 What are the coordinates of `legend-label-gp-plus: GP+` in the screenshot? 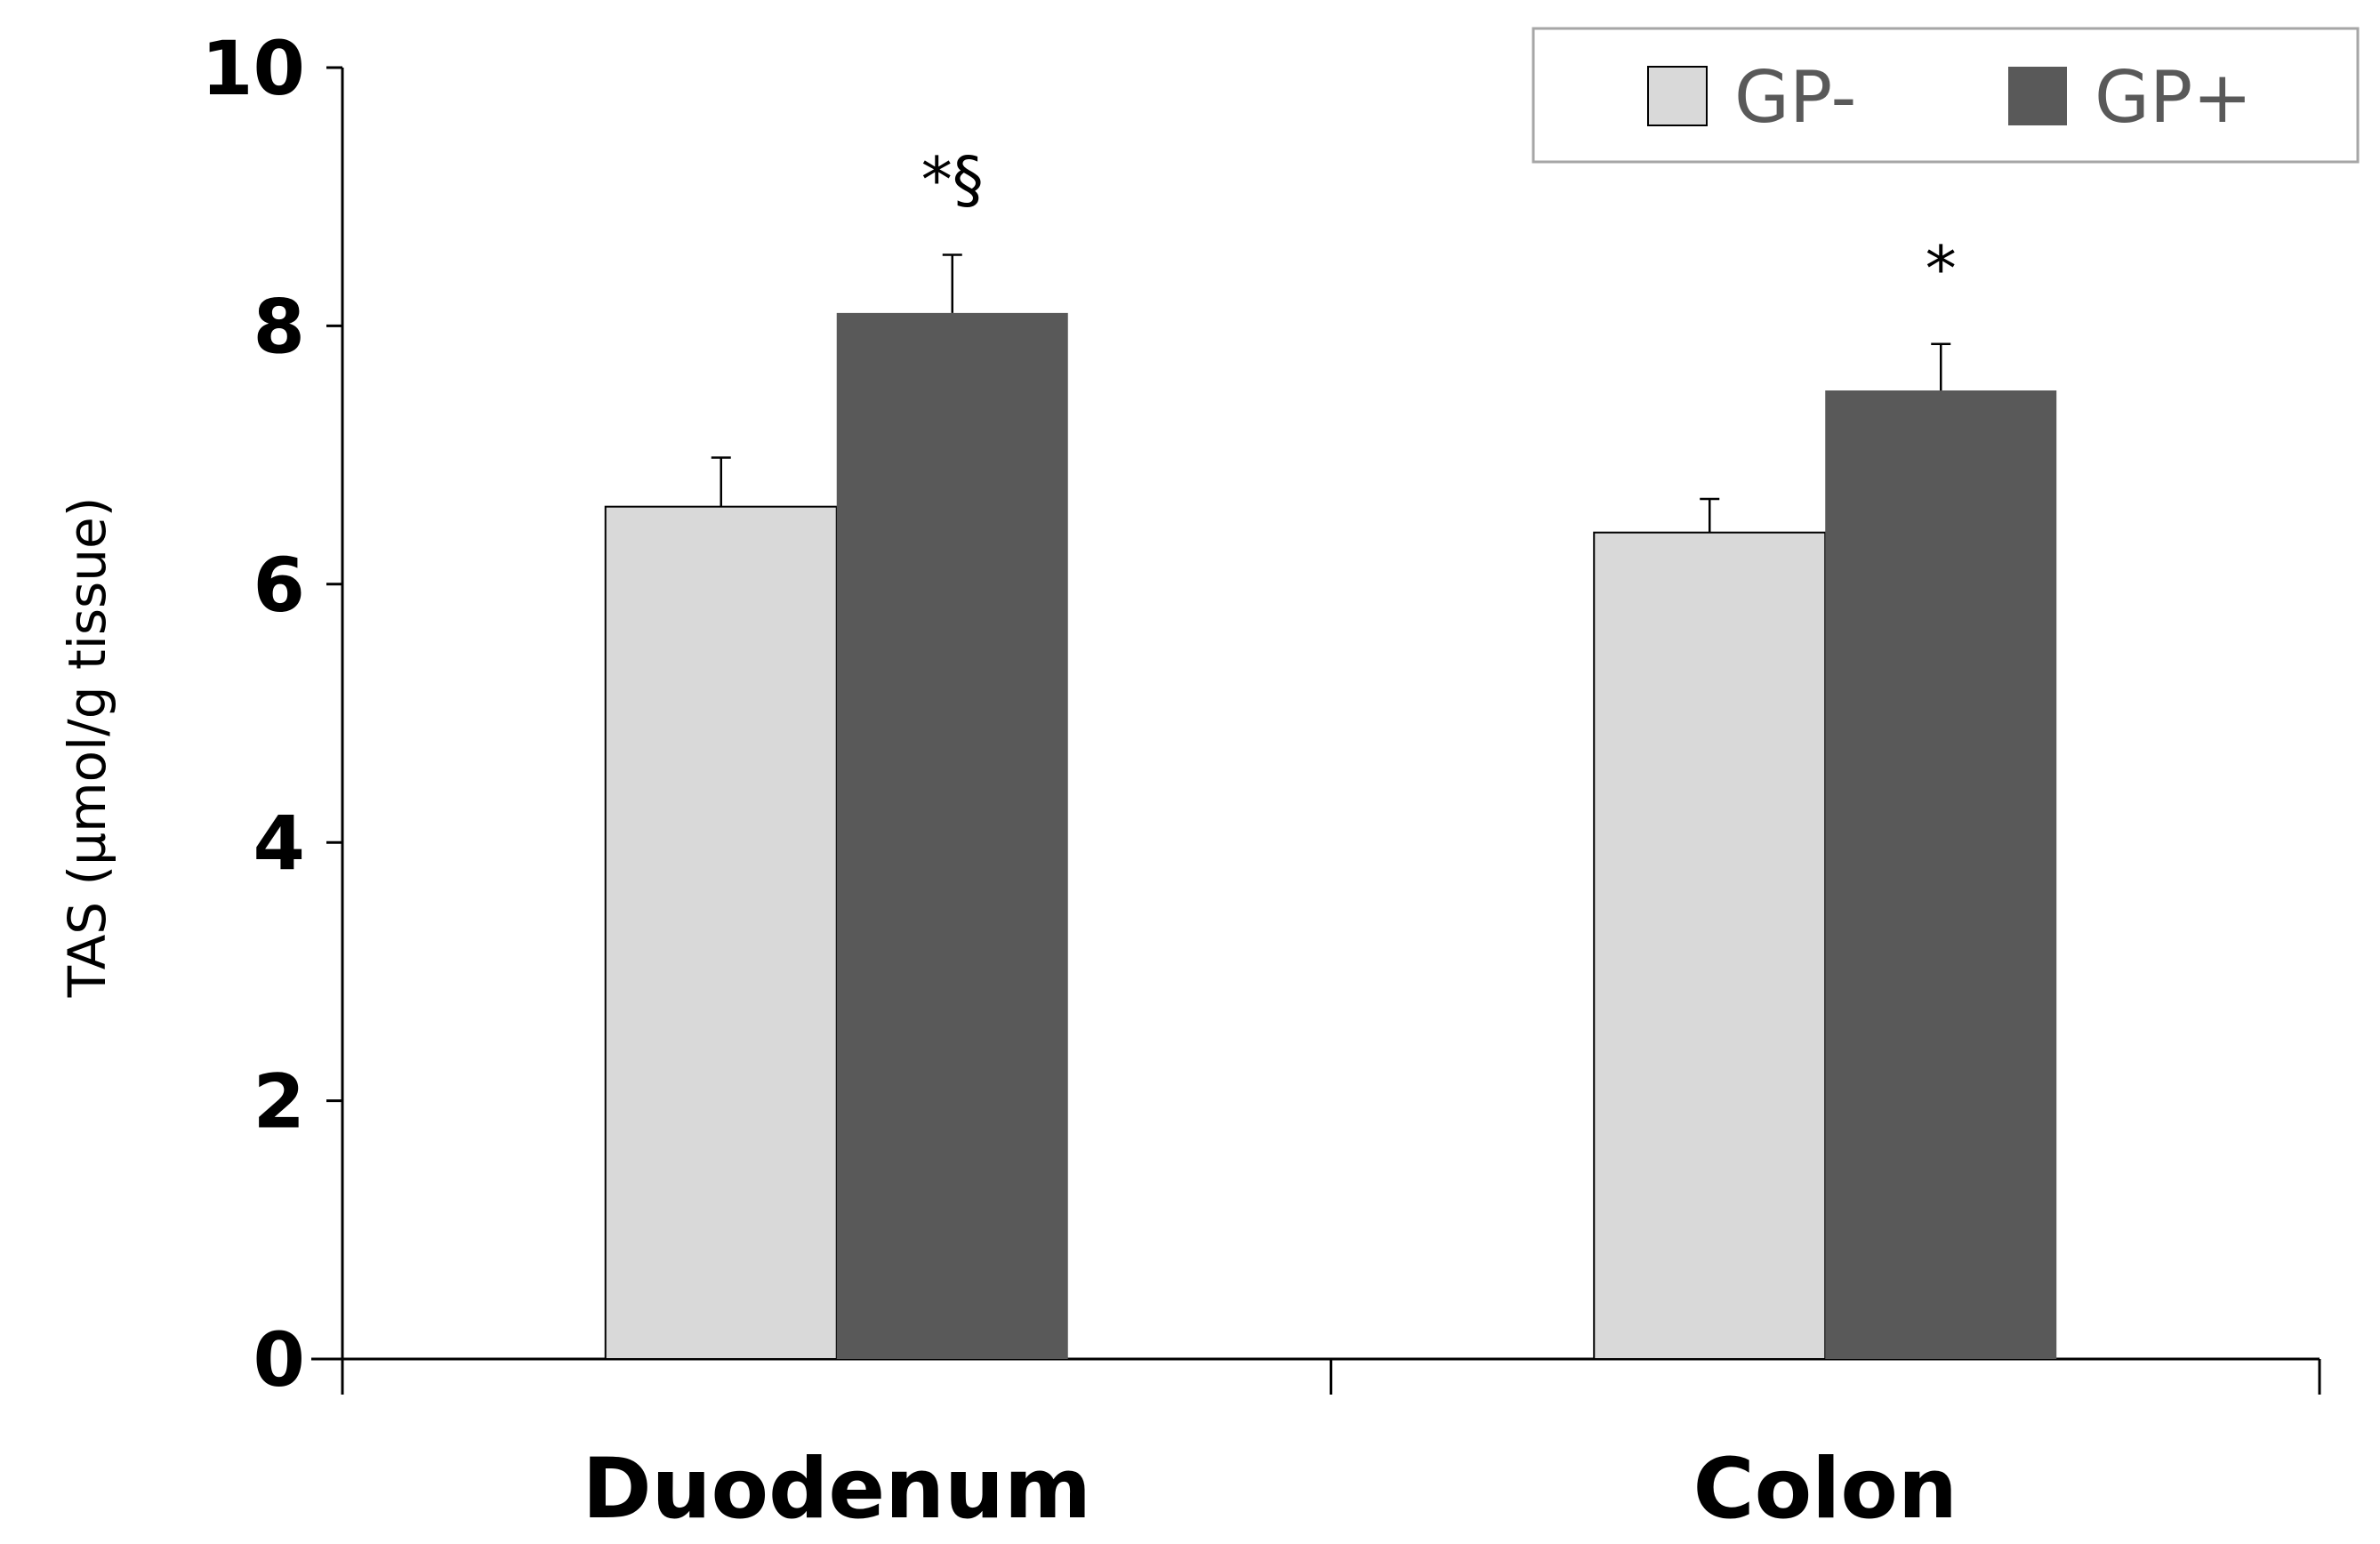 It's located at (2173, 97).